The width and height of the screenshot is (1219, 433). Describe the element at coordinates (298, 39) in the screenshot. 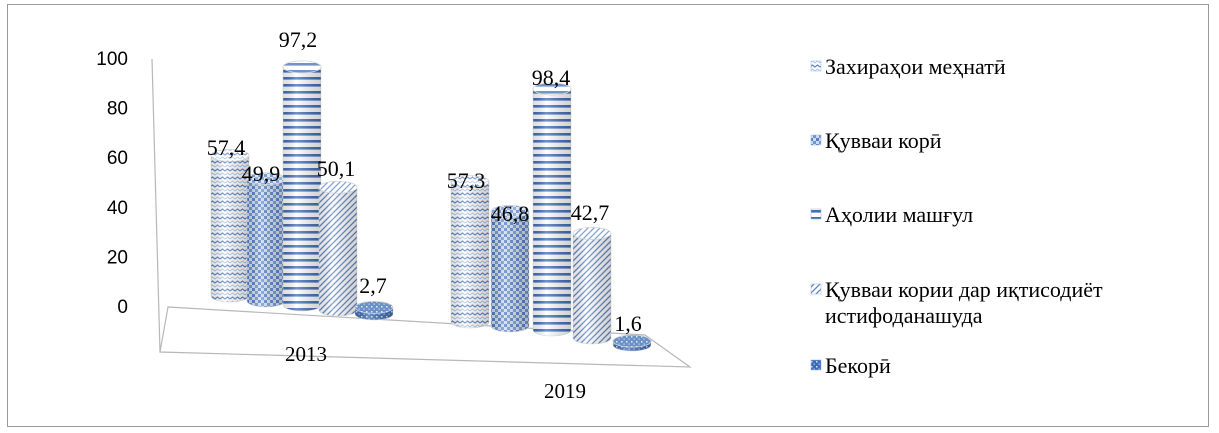

I see `data-label: 97,2` at that location.